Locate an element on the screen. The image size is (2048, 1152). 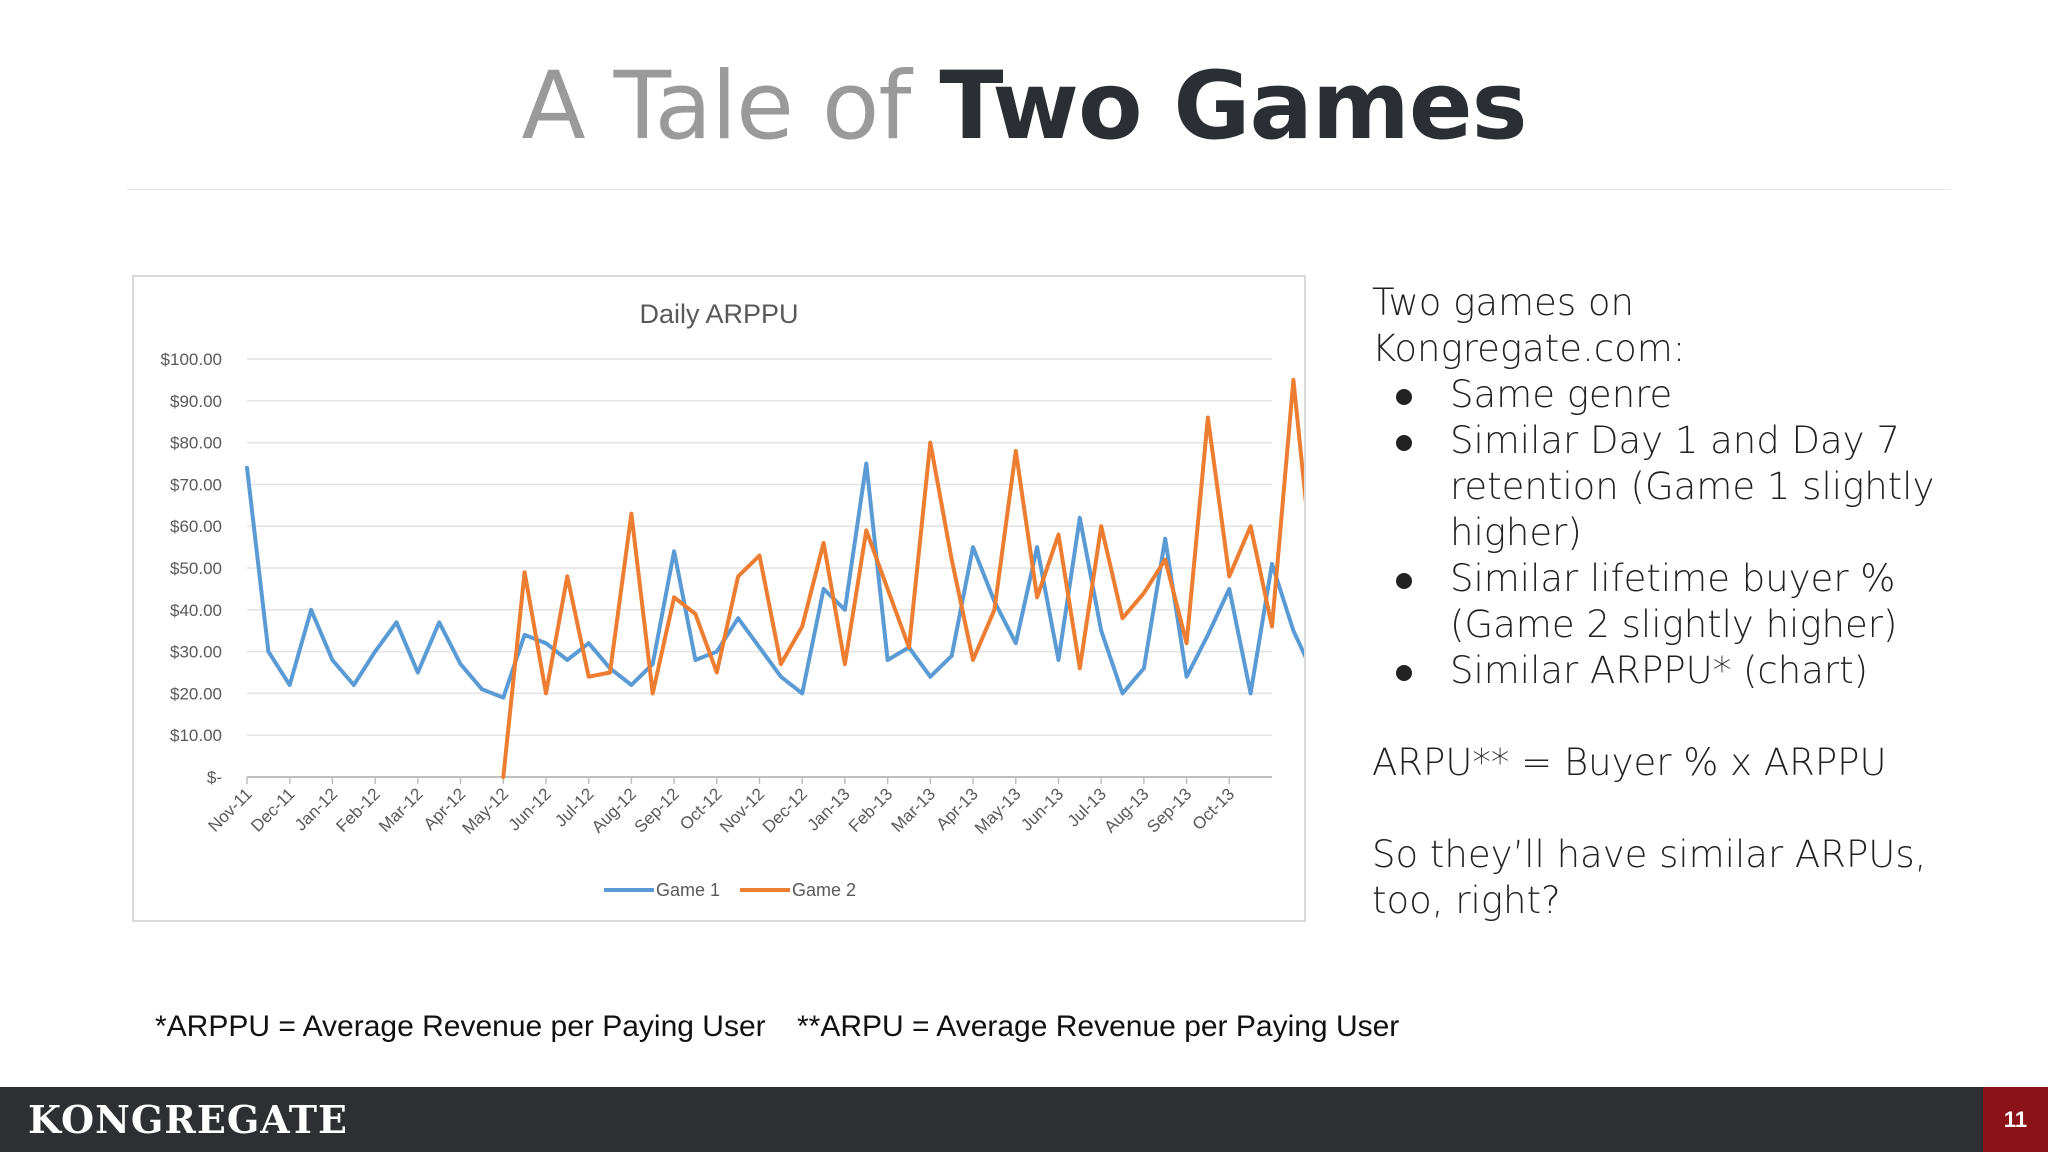
x-tick-label: Nov-11 is located at coordinates (230, 809).